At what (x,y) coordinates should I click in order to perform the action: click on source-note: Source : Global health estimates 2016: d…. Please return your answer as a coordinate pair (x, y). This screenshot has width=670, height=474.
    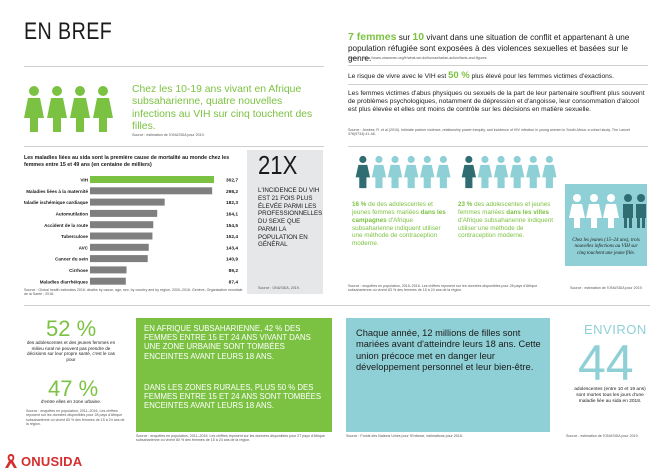
    Looking at the image, I should click on (133, 292).